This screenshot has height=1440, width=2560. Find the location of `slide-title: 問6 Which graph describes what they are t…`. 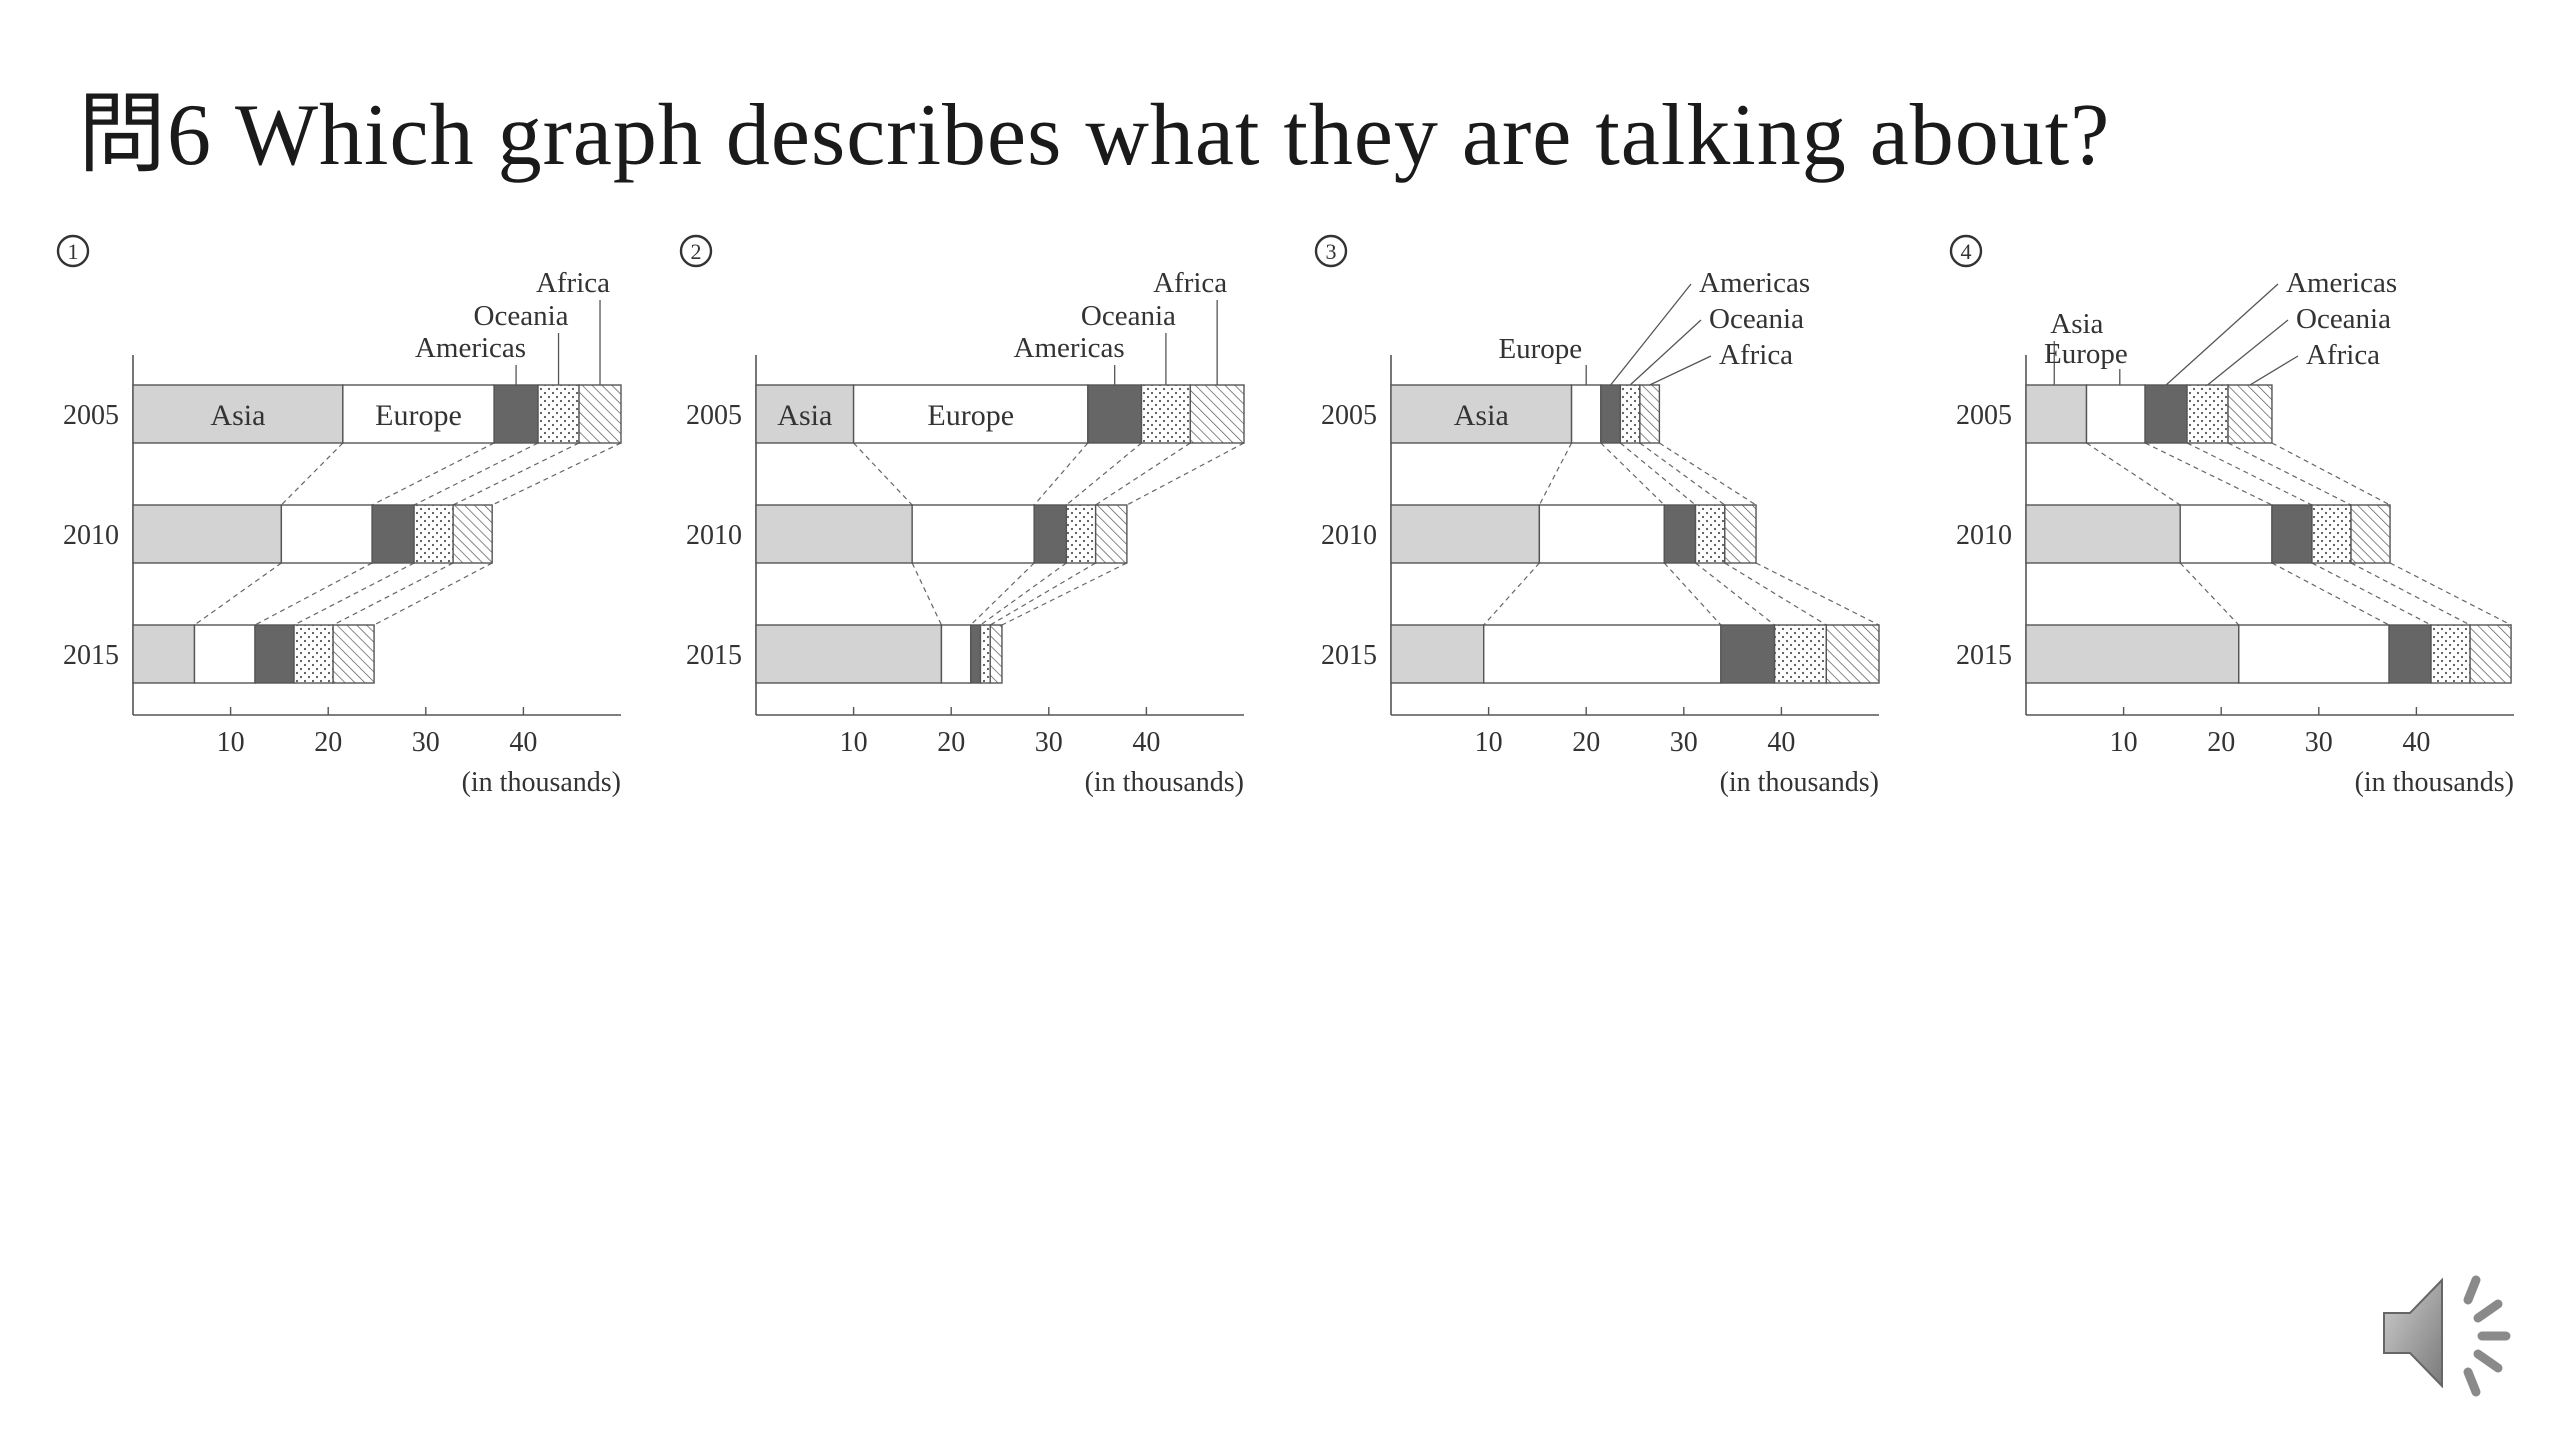

slide-title: 問6 Which graph describes what they are t… is located at coordinates (1094, 135).